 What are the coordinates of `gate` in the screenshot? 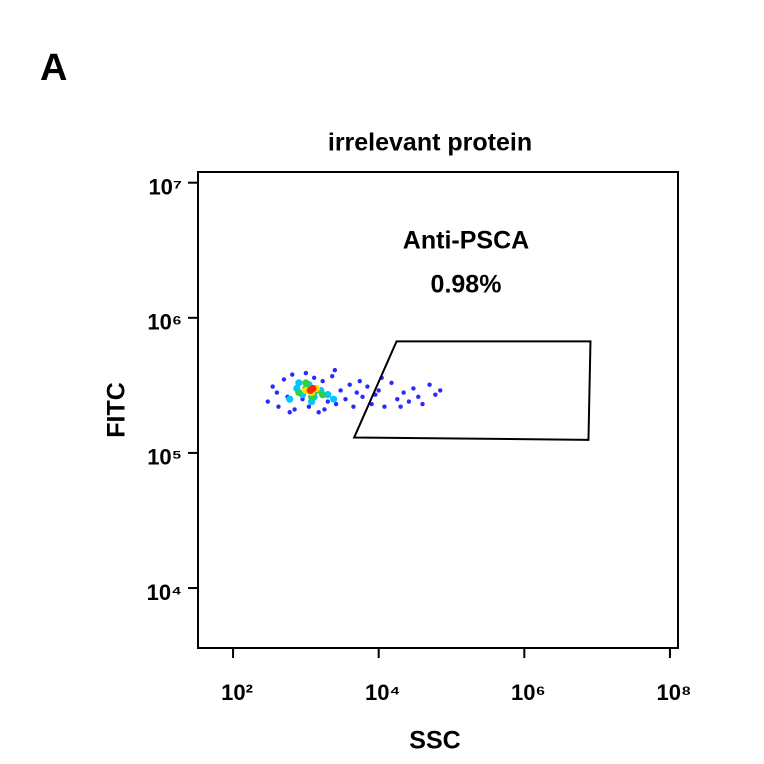 It's located at (472, 390).